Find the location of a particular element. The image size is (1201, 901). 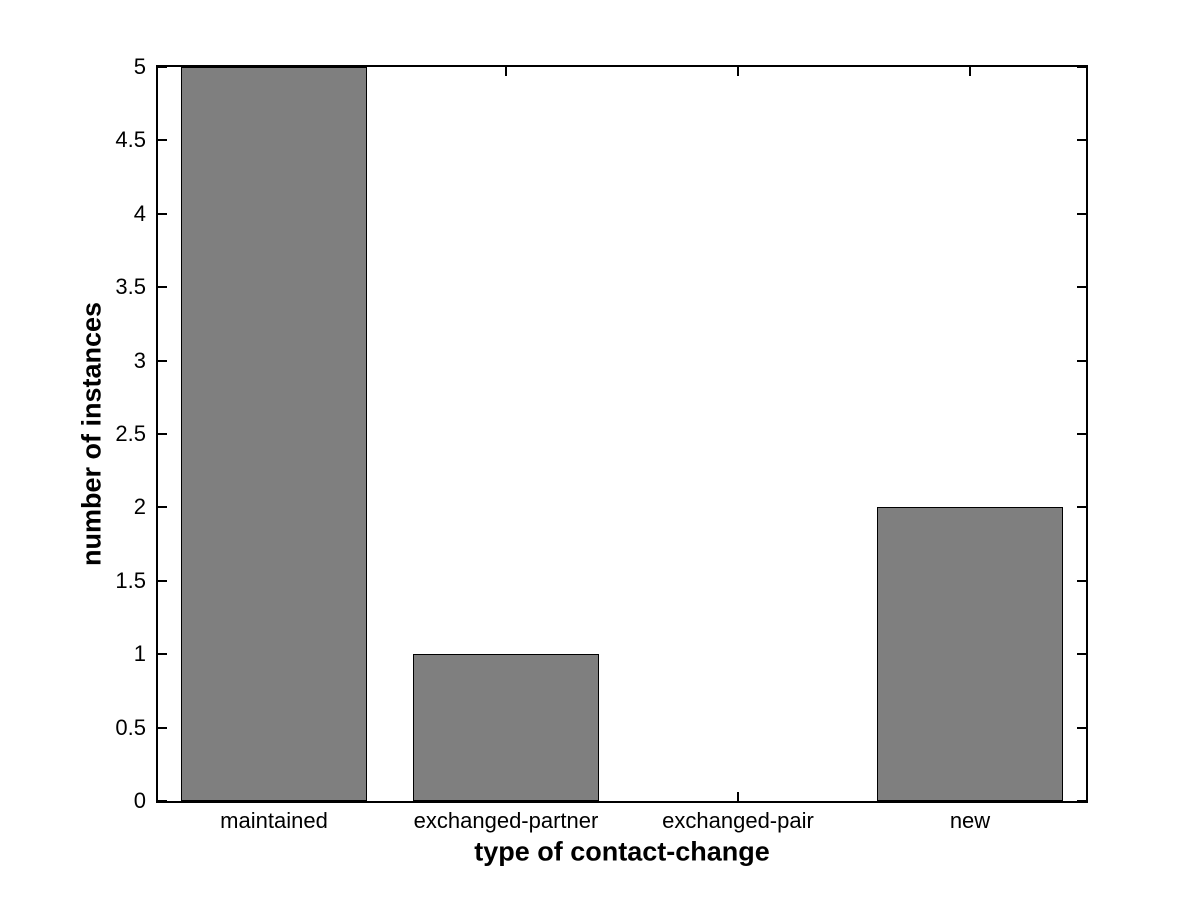

y-tick-label: 4 is located at coordinates (139, 213).